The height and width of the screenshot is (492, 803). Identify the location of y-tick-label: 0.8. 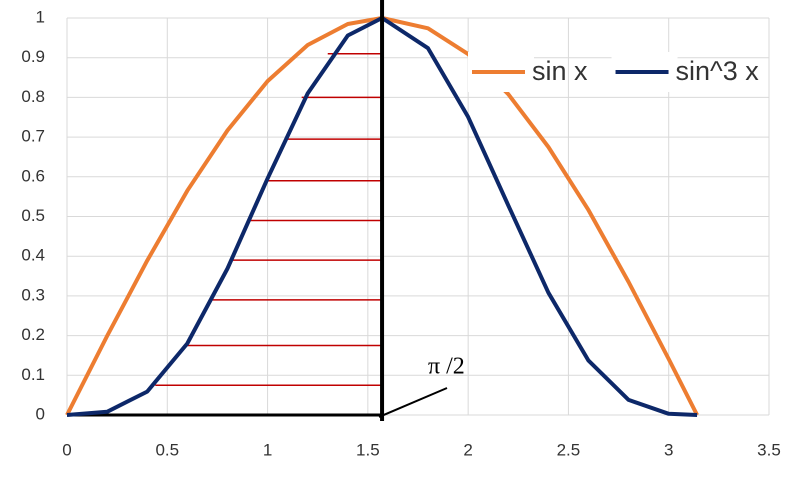
(33, 96).